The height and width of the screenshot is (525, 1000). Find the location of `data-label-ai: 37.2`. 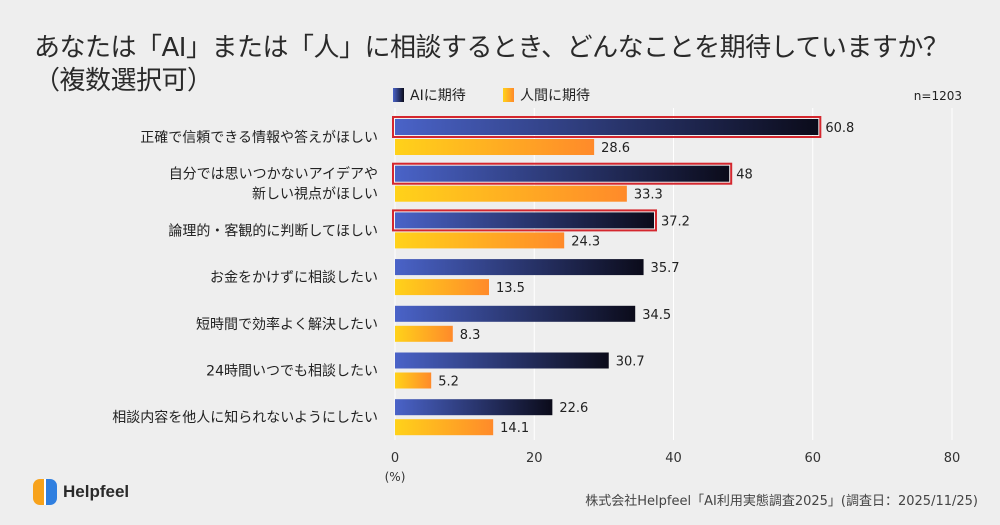

data-label-ai: 37.2 is located at coordinates (675, 221).